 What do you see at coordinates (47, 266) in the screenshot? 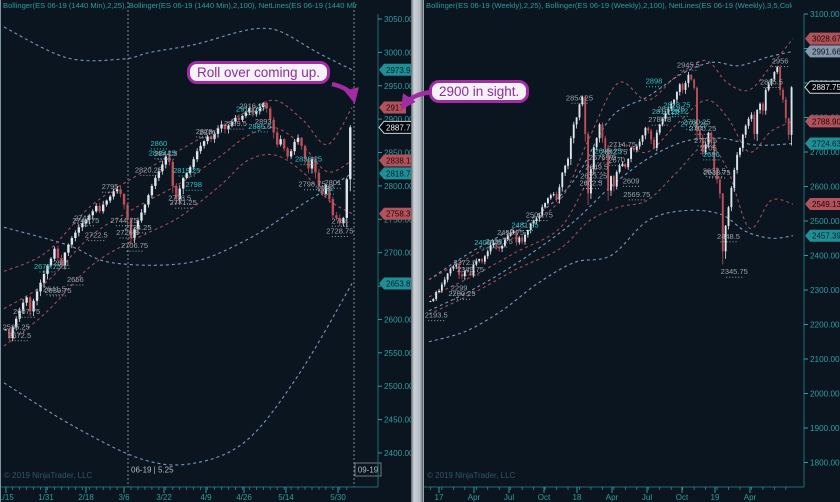
I see `svg-text: 2675.75` at bounding box center [47, 266].